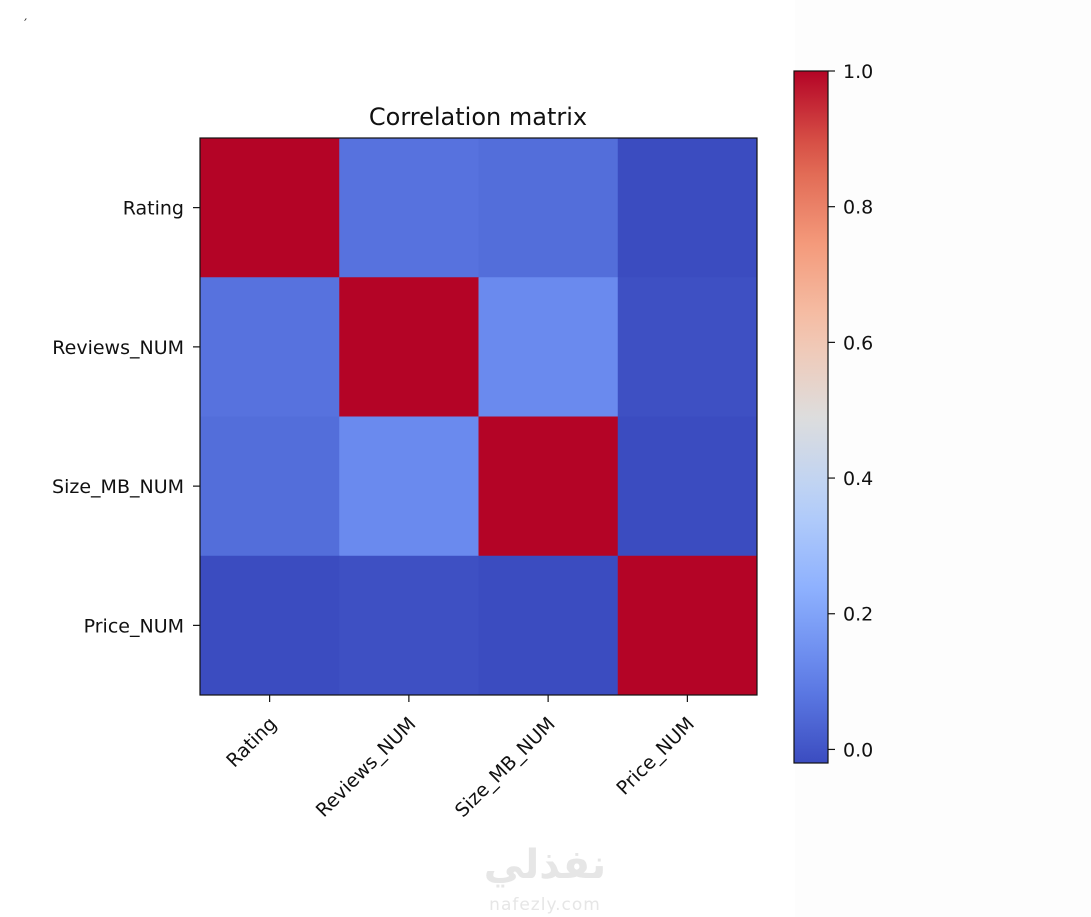 This screenshot has height=917, width=1091. I want to click on heatmap-cell-rating-rating, so click(270, 208).